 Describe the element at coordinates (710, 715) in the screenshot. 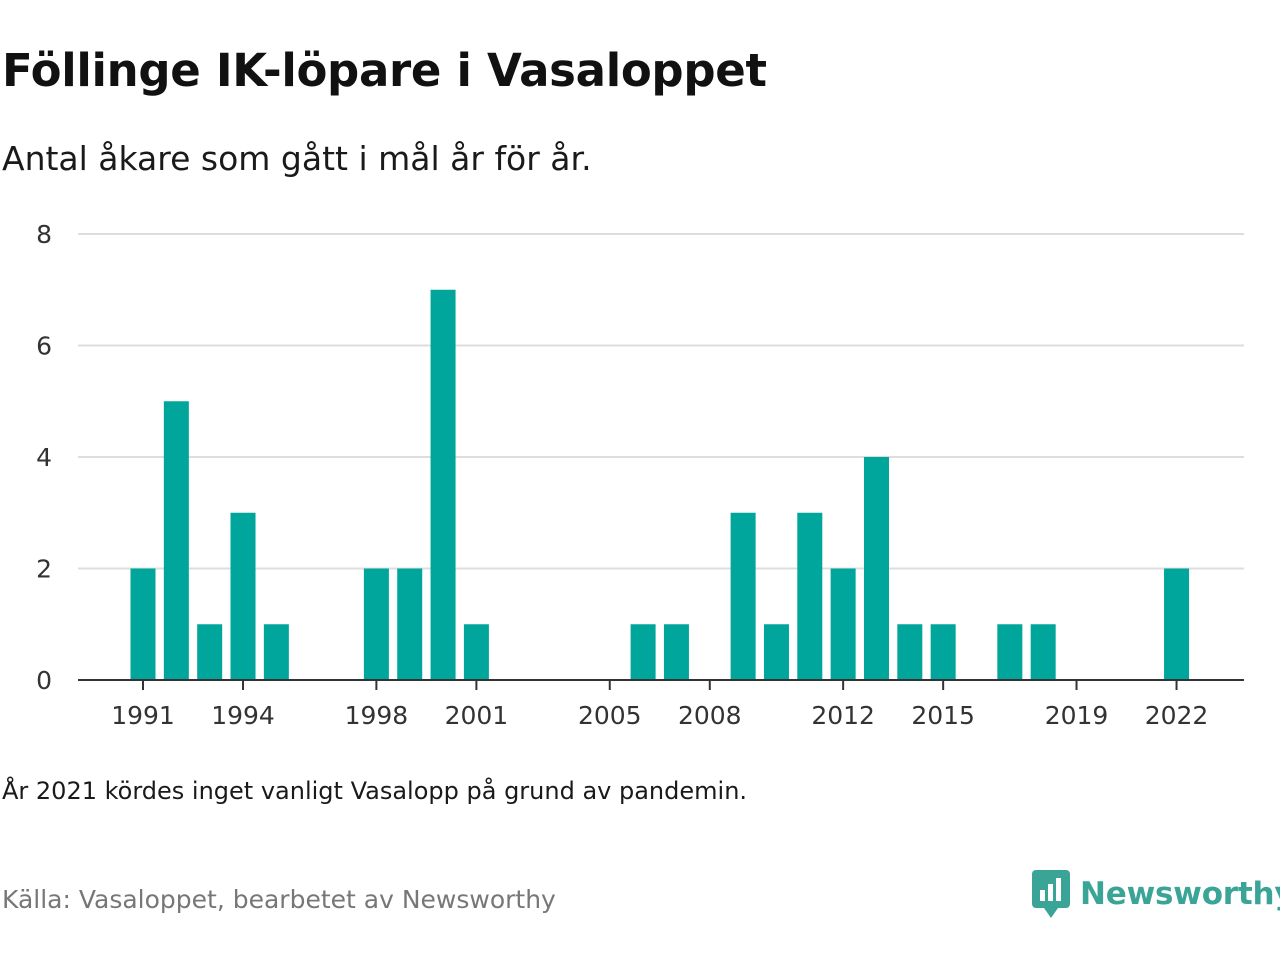

I see `x-tick-label: 2008` at that location.